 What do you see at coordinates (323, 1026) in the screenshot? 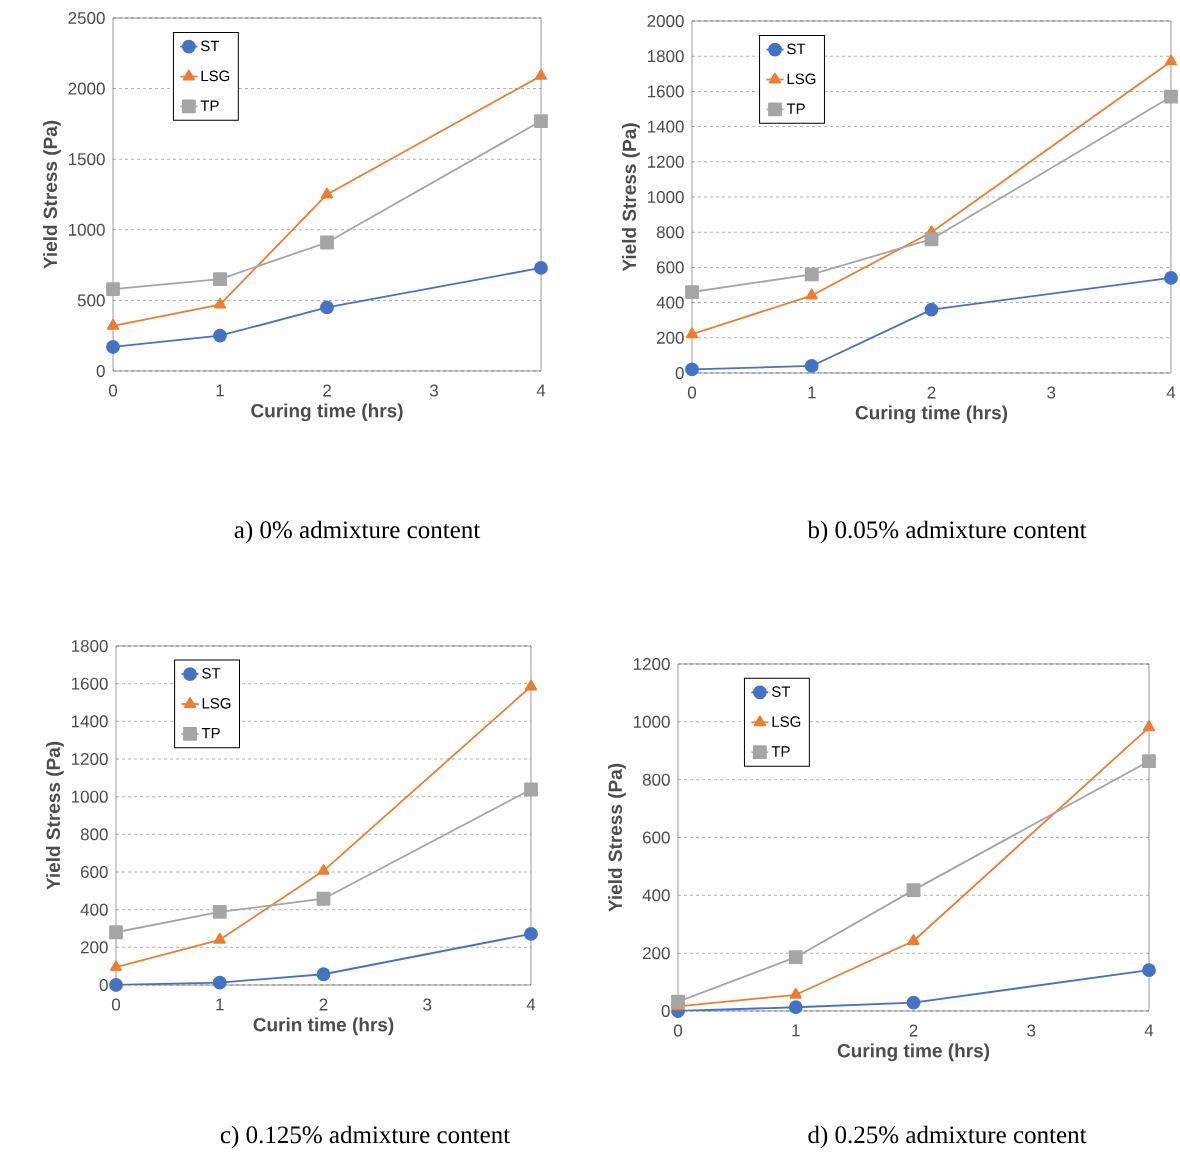
I see `x-axis-title: Curin time (hrs)` at bounding box center [323, 1026].